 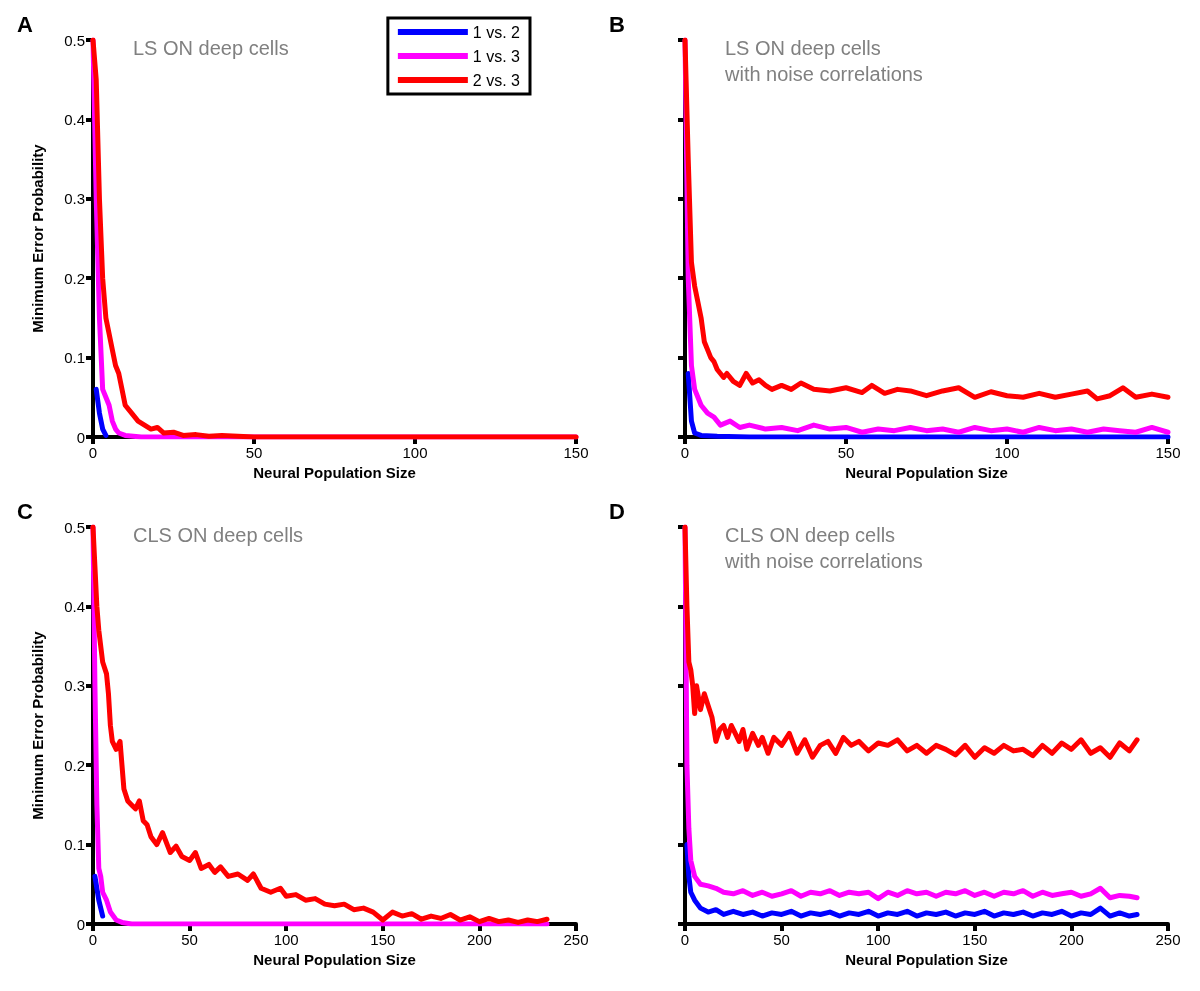 What do you see at coordinates (25, 511) in the screenshot?
I see `chart-title: C` at bounding box center [25, 511].